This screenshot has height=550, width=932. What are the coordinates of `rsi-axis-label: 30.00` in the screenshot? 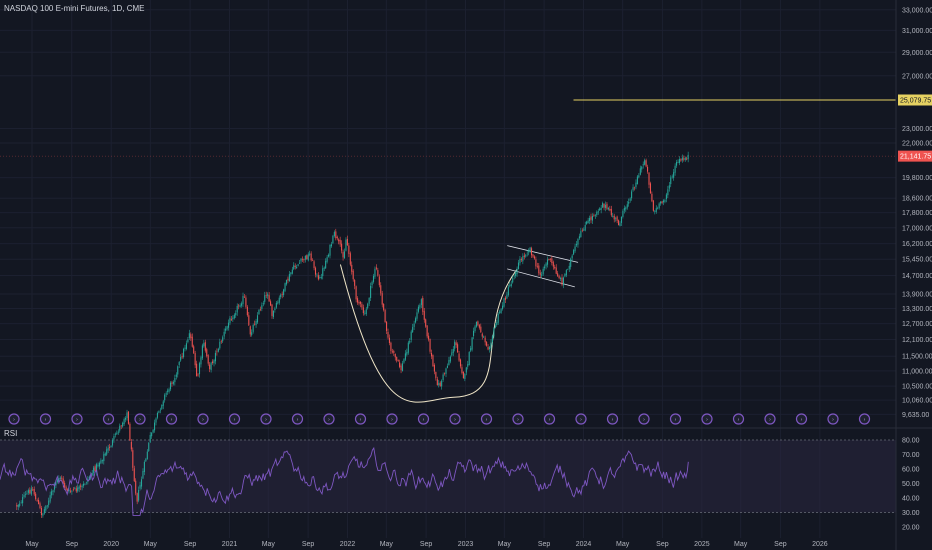 It's located at (911, 513).